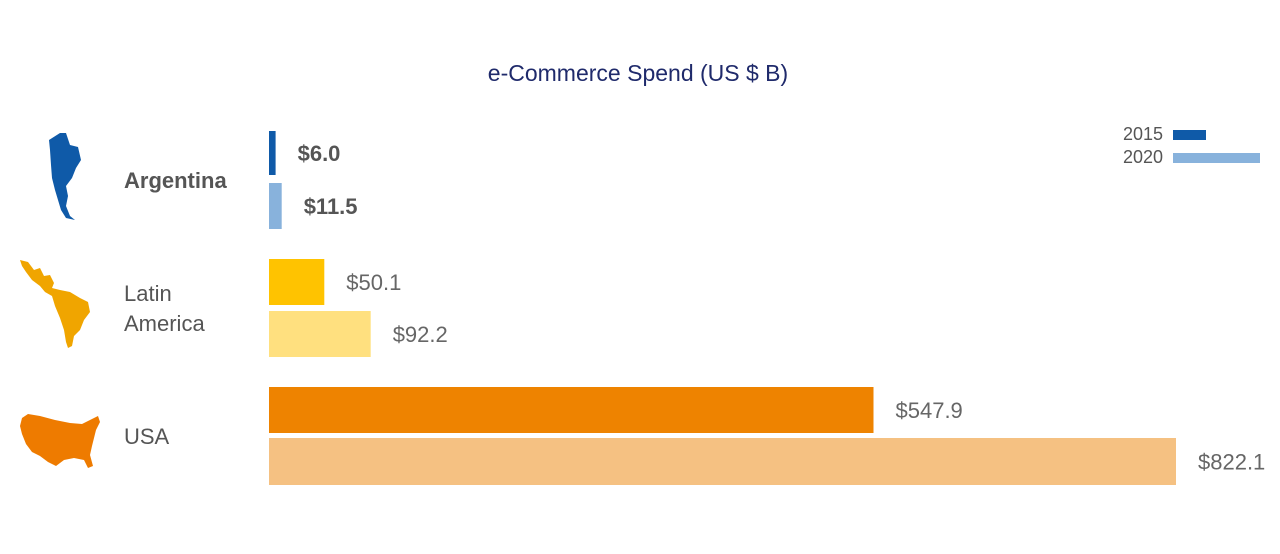  I want to click on bar-latin-america-2015, so click(297, 282).